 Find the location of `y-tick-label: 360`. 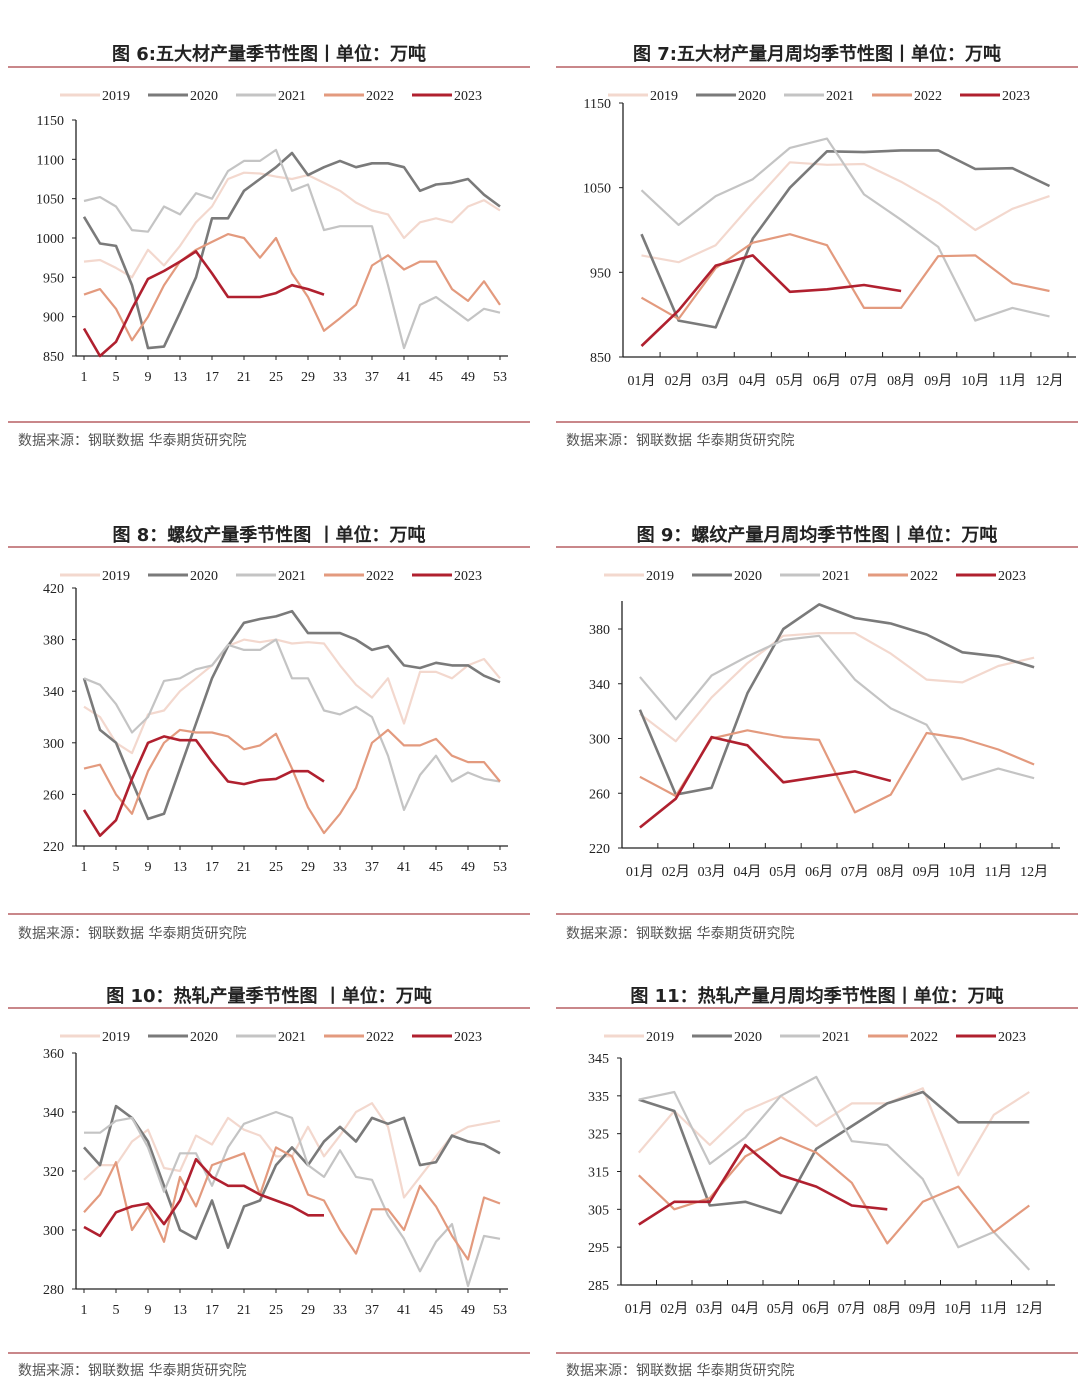

y-tick-label: 360 is located at coordinates (53, 1054).